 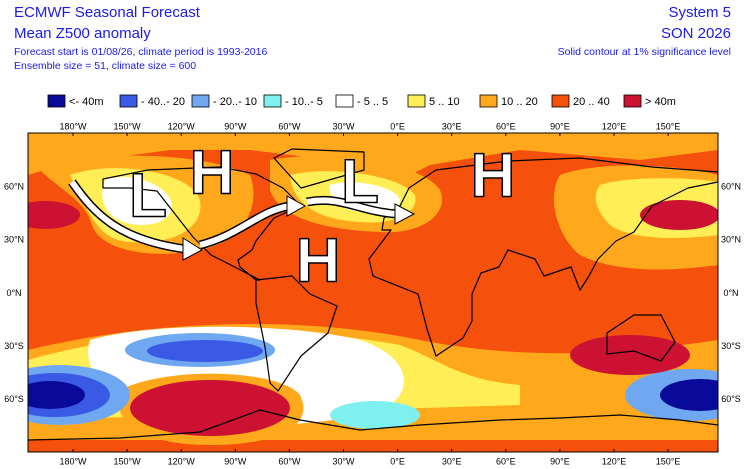 I want to click on legend-label: - 40..- 20, so click(x=163, y=102).